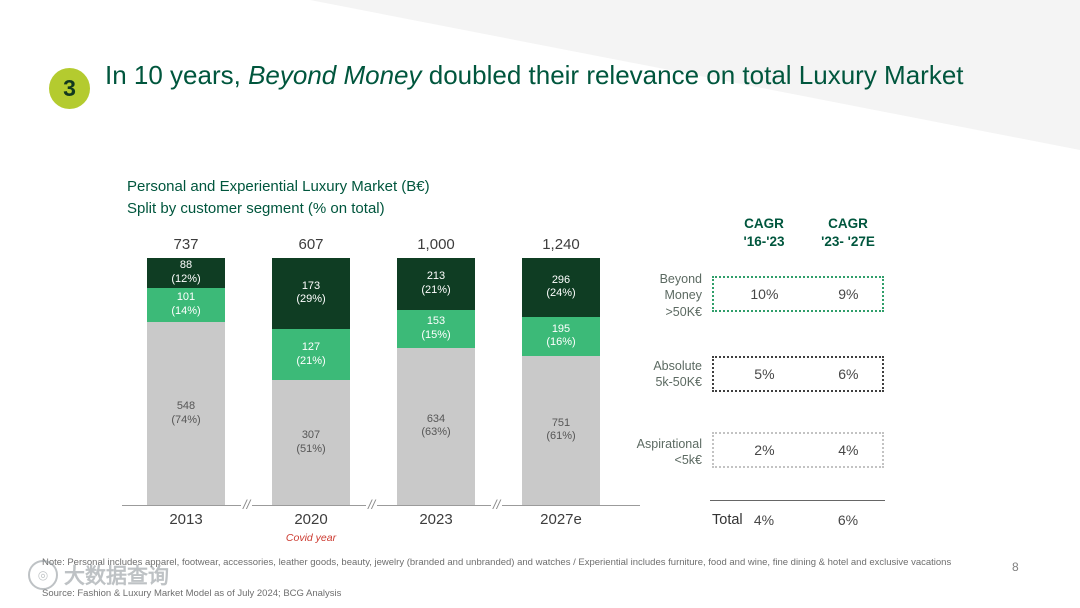 Image resolution: width=1080 pixels, height=608 pixels. Describe the element at coordinates (436, 519) in the screenshot. I see `x-label-2023: 2023` at that location.